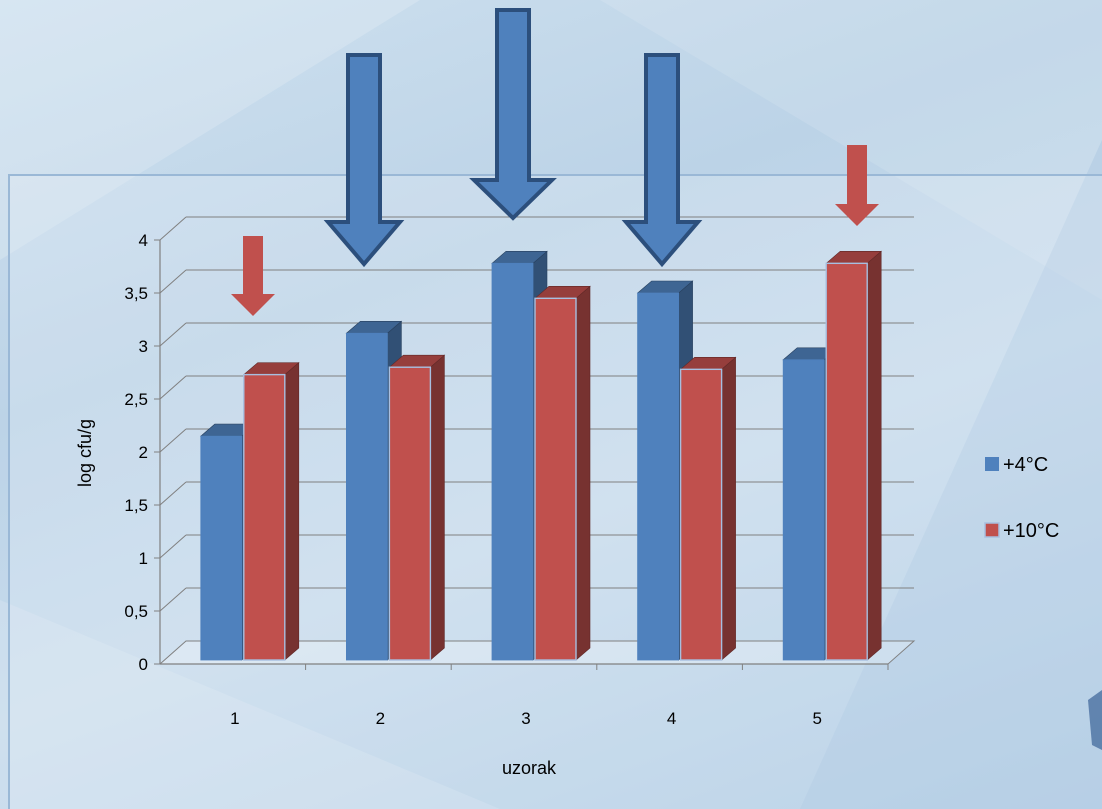 The height and width of the screenshot is (809, 1102). What do you see at coordinates (1021, 498) in the screenshot?
I see `legend: +4°C +10°C` at bounding box center [1021, 498].